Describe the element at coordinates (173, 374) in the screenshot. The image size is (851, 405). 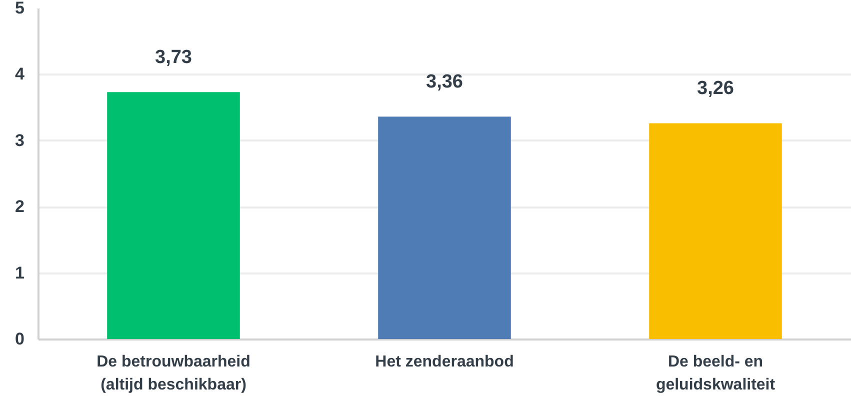
I see `x-tick-label: De betrouwbaarheid (altijd beschikbaar)` at that location.